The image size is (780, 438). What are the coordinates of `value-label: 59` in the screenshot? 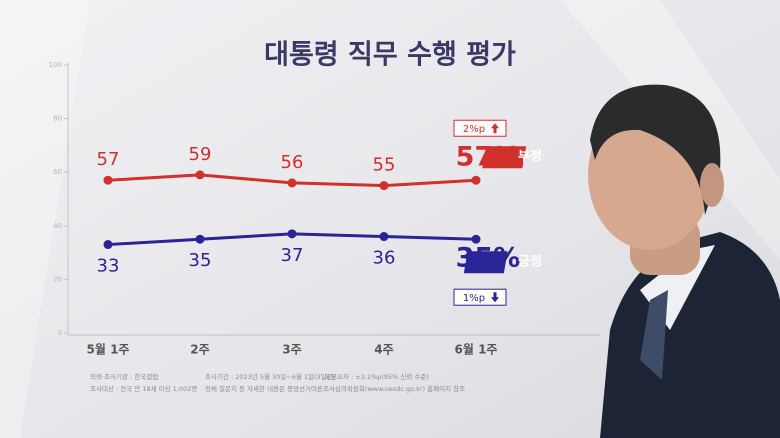 It's located at (200, 154).